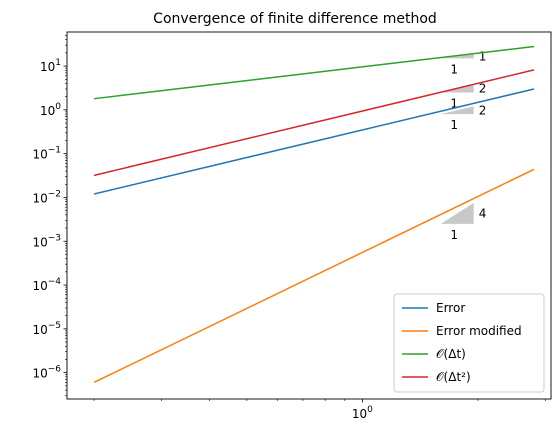 The image size is (559, 438). Describe the element at coordinates (483, 213) in the screenshot. I see `slope-rise-label-4: 4` at that location.